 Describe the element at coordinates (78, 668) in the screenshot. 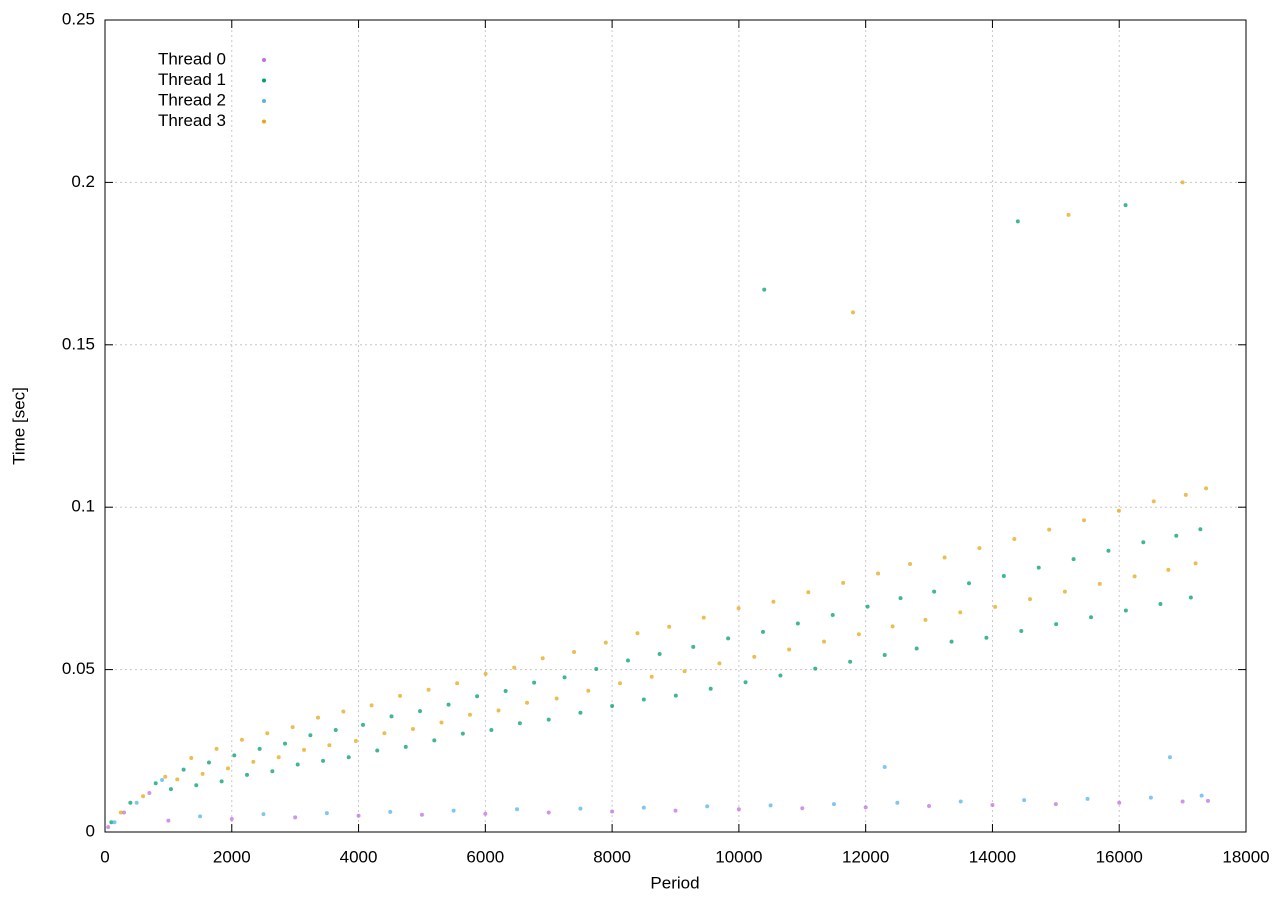

I see `y-tick-label: 0.05` at that location.